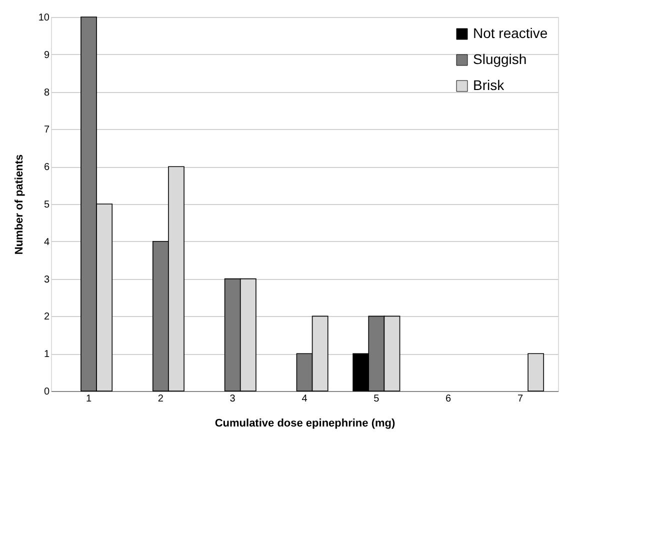 The width and height of the screenshot is (670, 559). Describe the element at coordinates (47, 130) in the screenshot. I see `y-tick-label: 7` at that location.